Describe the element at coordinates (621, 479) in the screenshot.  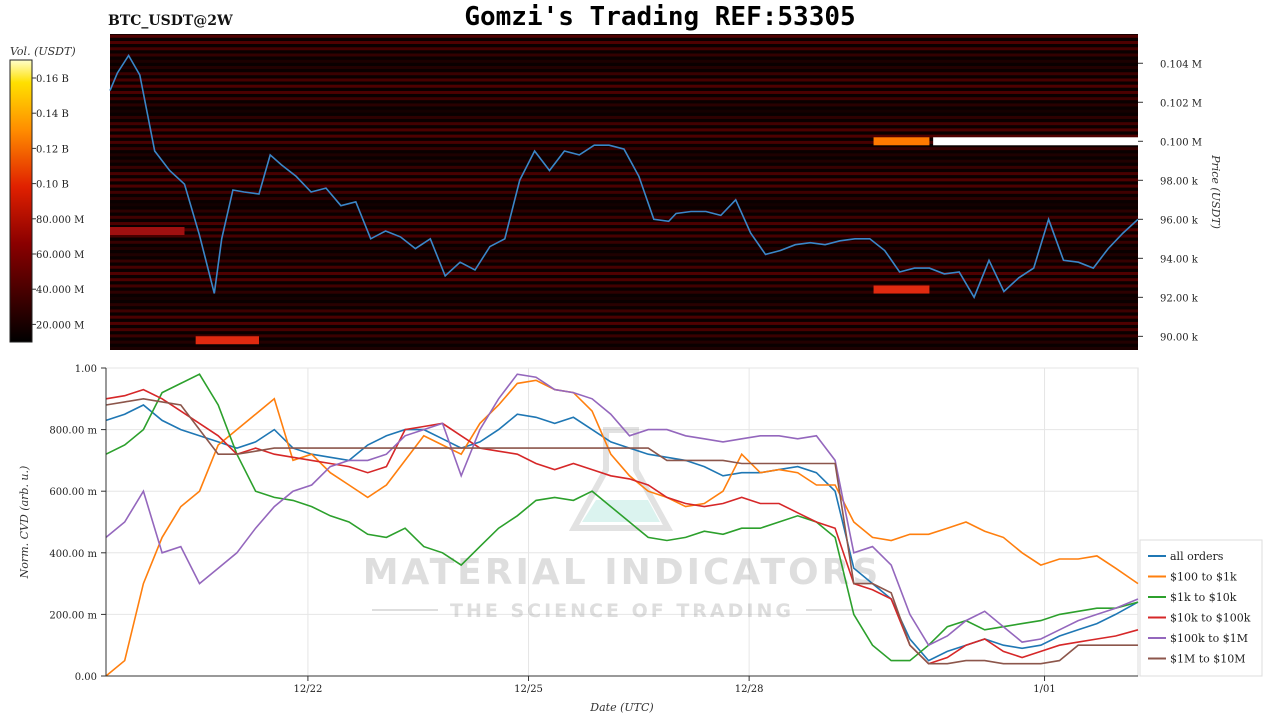
I see `flask-logo-icon` at that location.